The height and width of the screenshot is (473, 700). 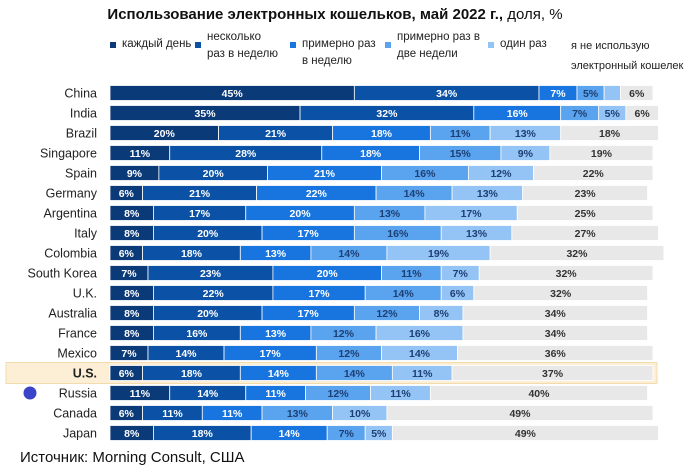 What do you see at coordinates (72, 314) in the screenshot?
I see `category-label: Australia` at bounding box center [72, 314].